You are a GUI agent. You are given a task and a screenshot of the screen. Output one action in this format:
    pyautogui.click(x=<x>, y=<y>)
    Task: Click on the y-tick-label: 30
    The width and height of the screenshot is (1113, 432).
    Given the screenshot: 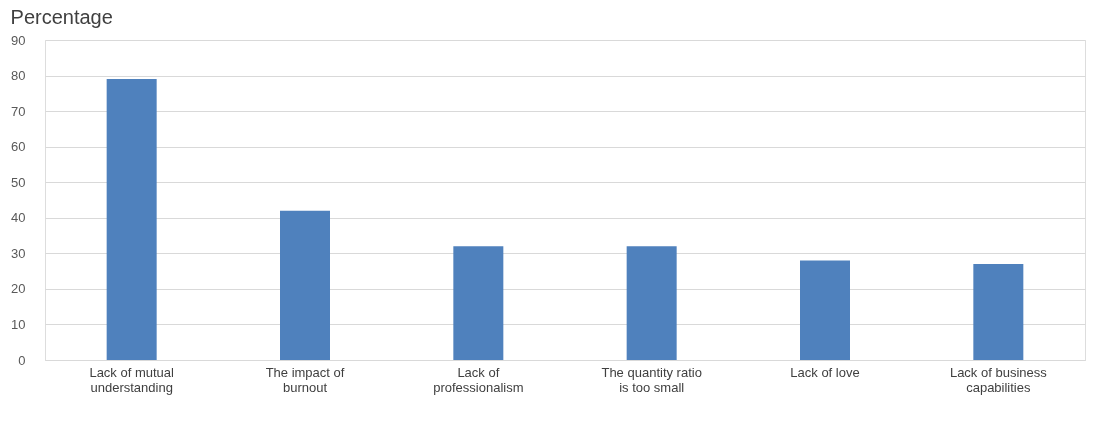 What is the action you would take?
    pyautogui.click(x=18, y=253)
    